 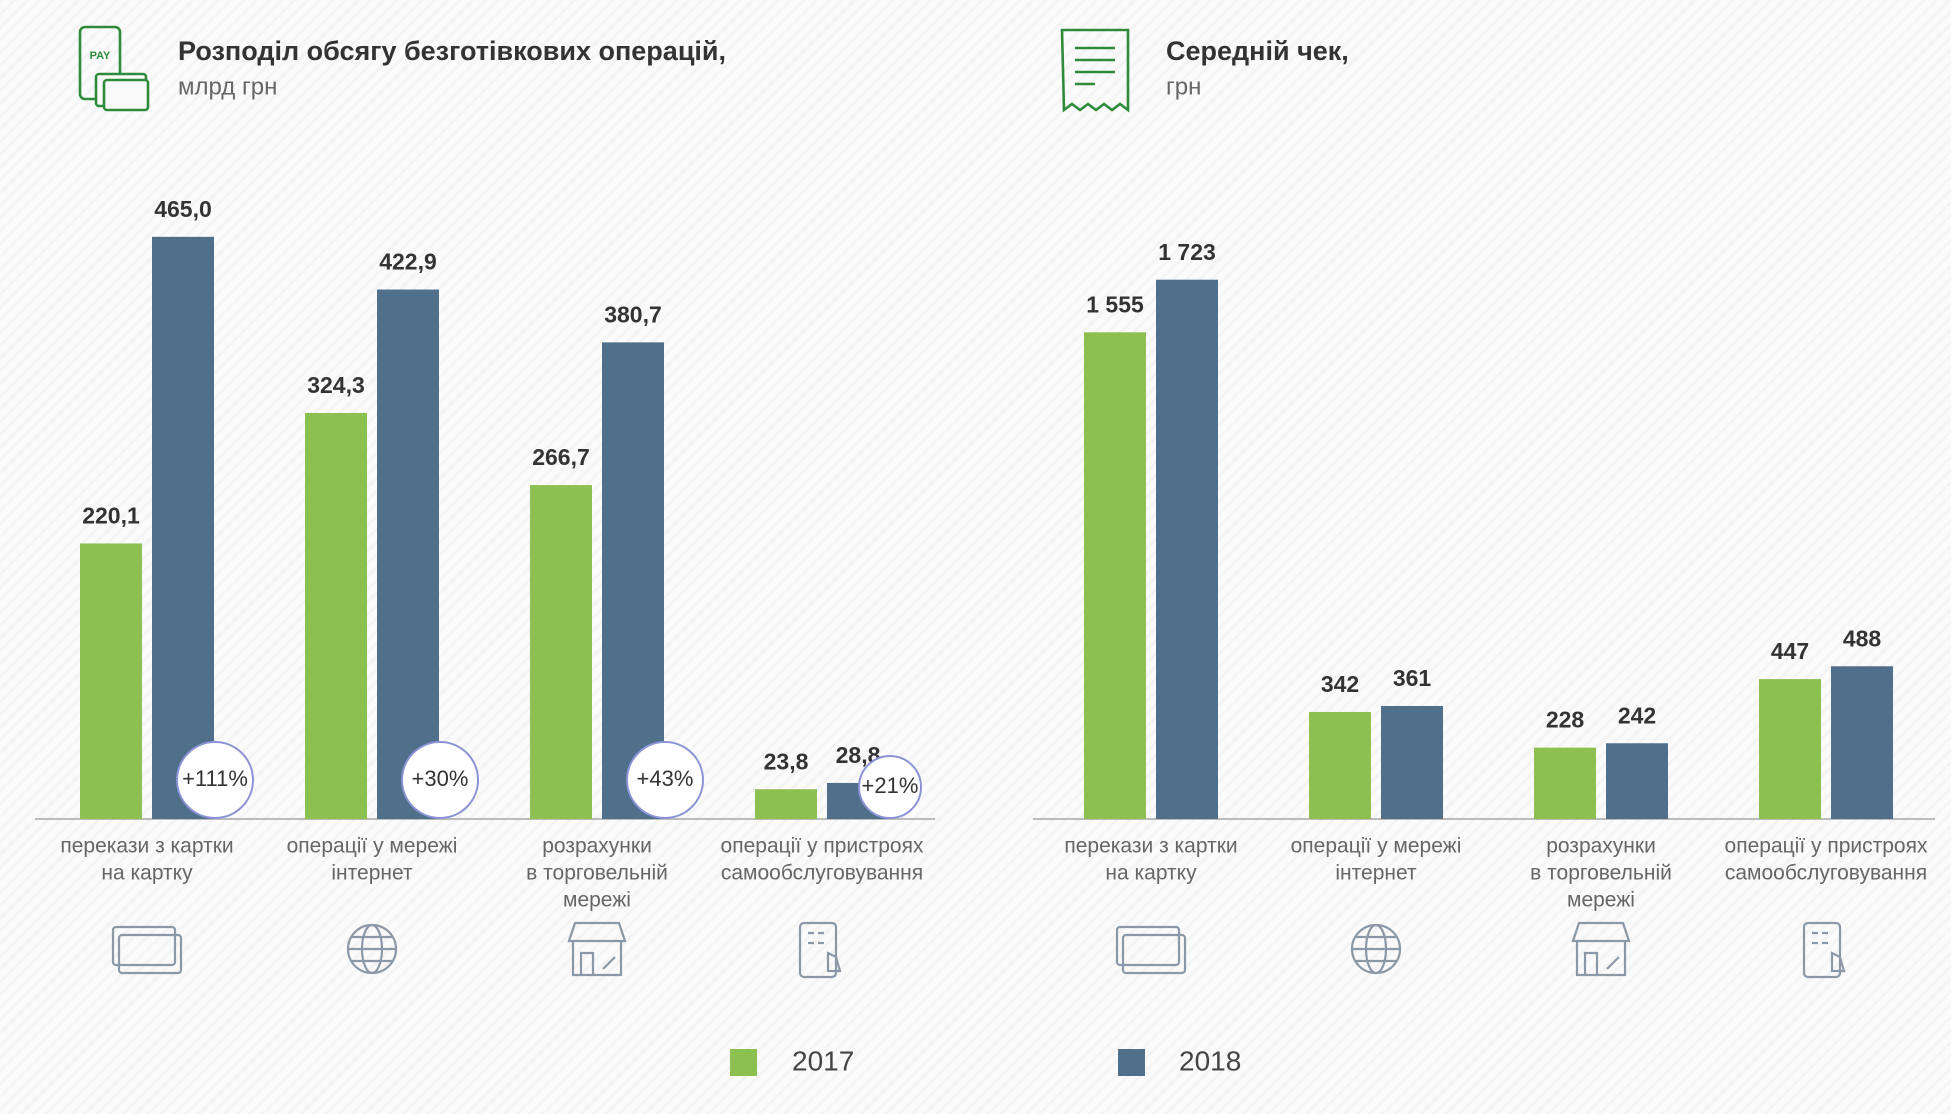 I want to click on svg-text: PAY, so click(x=100, y=56).